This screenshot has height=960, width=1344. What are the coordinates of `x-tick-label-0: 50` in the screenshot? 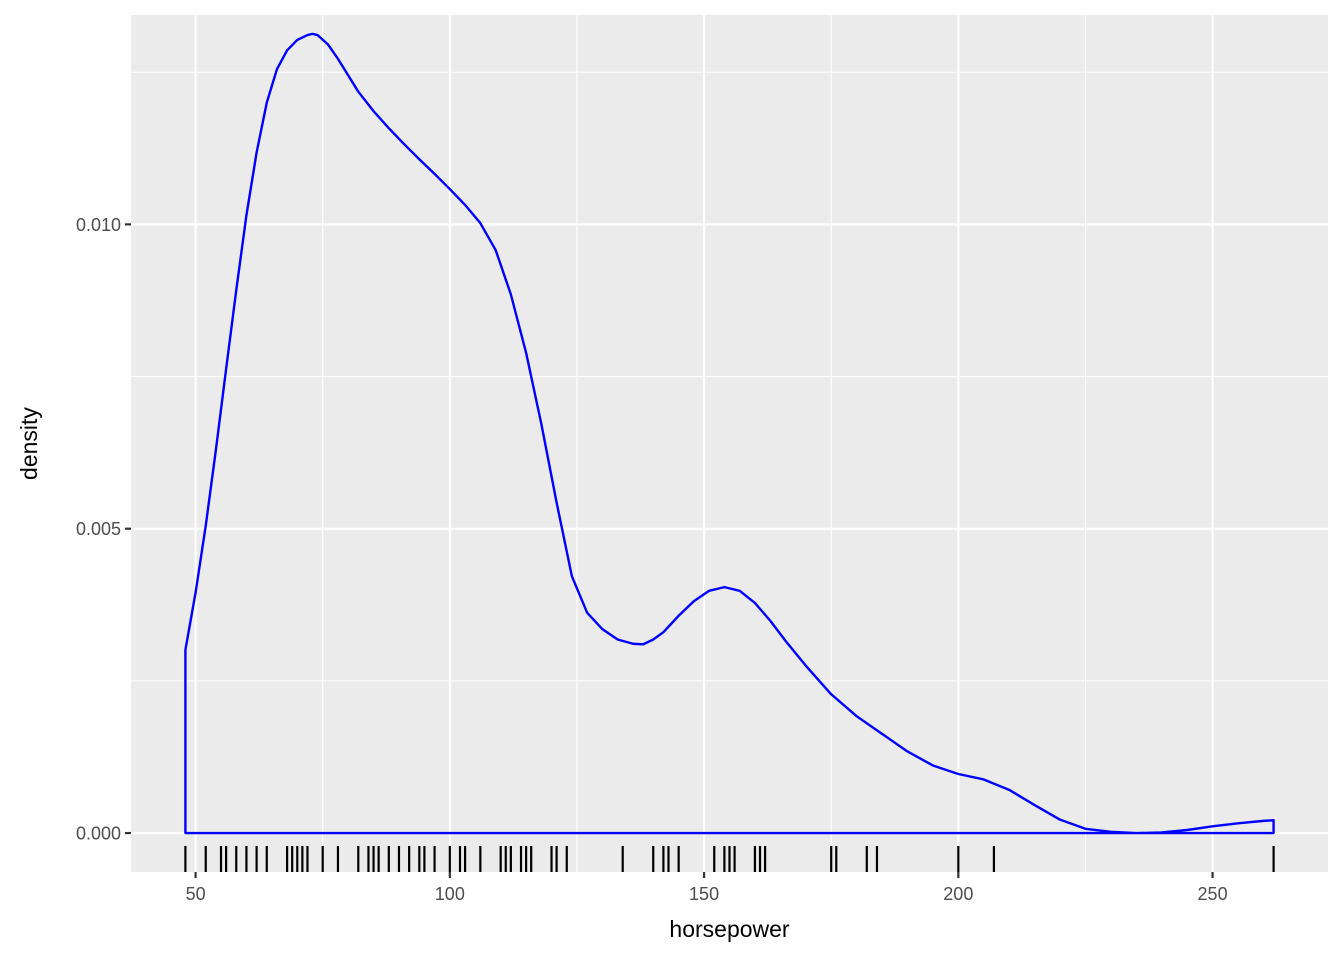 It's located at (196, 894).